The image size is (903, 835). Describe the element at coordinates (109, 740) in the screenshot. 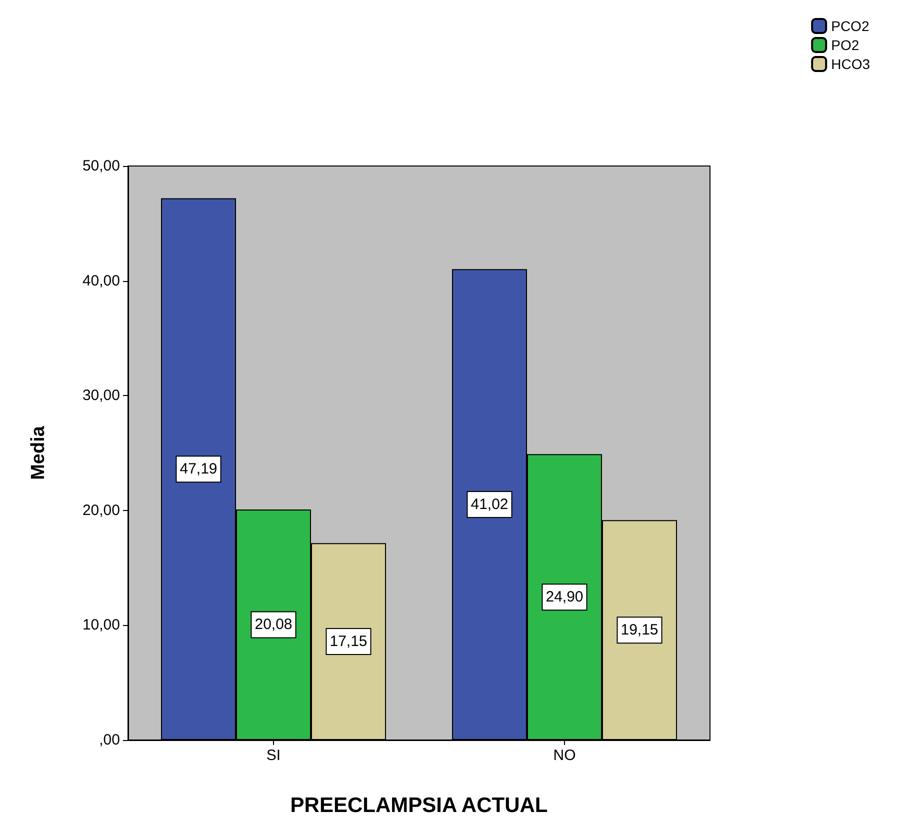

I see `y-tick-label: ,00` at that location.